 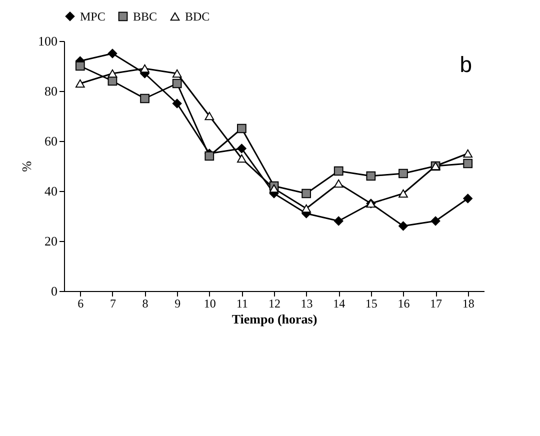 What do you see at coordinates (51, 91) in the screenshot?
I see `y-tick-label: 80` at bounding box center [51, 91].